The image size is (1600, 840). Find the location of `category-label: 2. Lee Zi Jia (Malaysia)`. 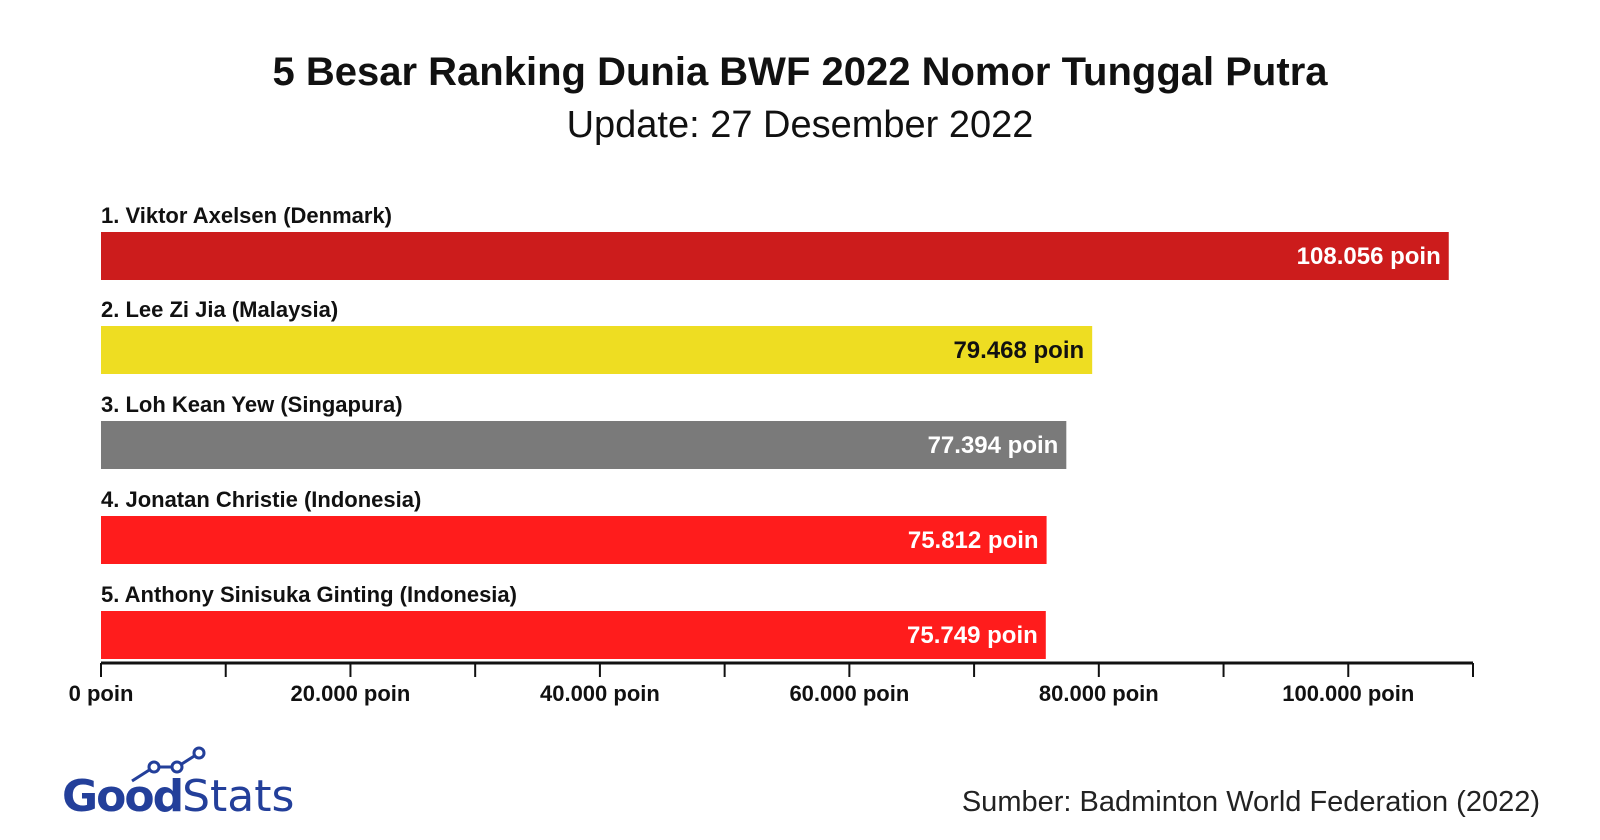

category-label: 2. Lee Zi Jia (Malaysia) is located at coordinates (219, 309).